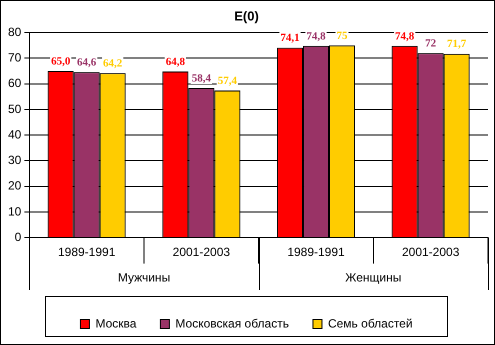 Image resolution: width=495 pixels, height=345 pixels. What do you see at coordinates (290, 38) in the screenshot?
I see `data-label: 74,1` at bounding box center [290, 38].